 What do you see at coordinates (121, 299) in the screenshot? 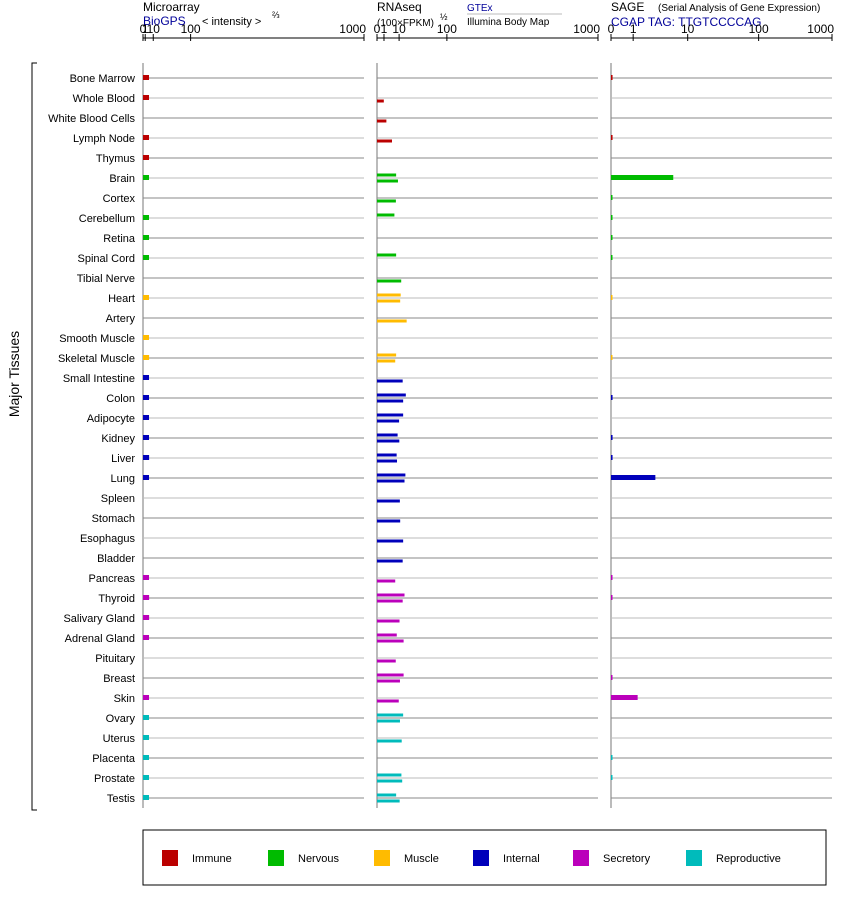
I see `tissue-label: Heart` at bounding box center [121, 299].